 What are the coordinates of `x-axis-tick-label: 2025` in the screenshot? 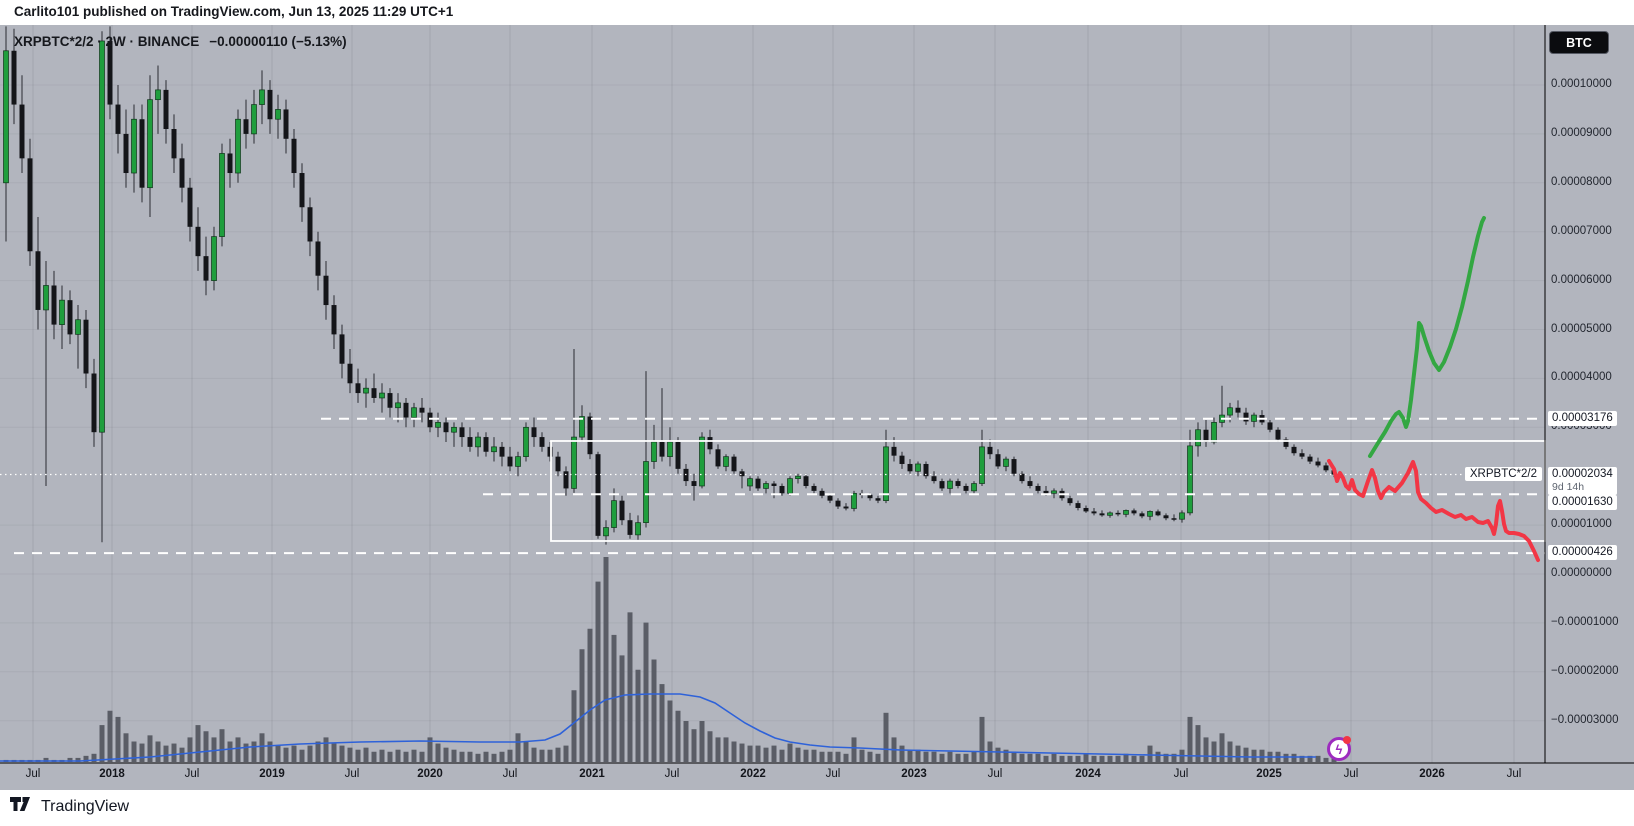 It's located at (1269, 774).